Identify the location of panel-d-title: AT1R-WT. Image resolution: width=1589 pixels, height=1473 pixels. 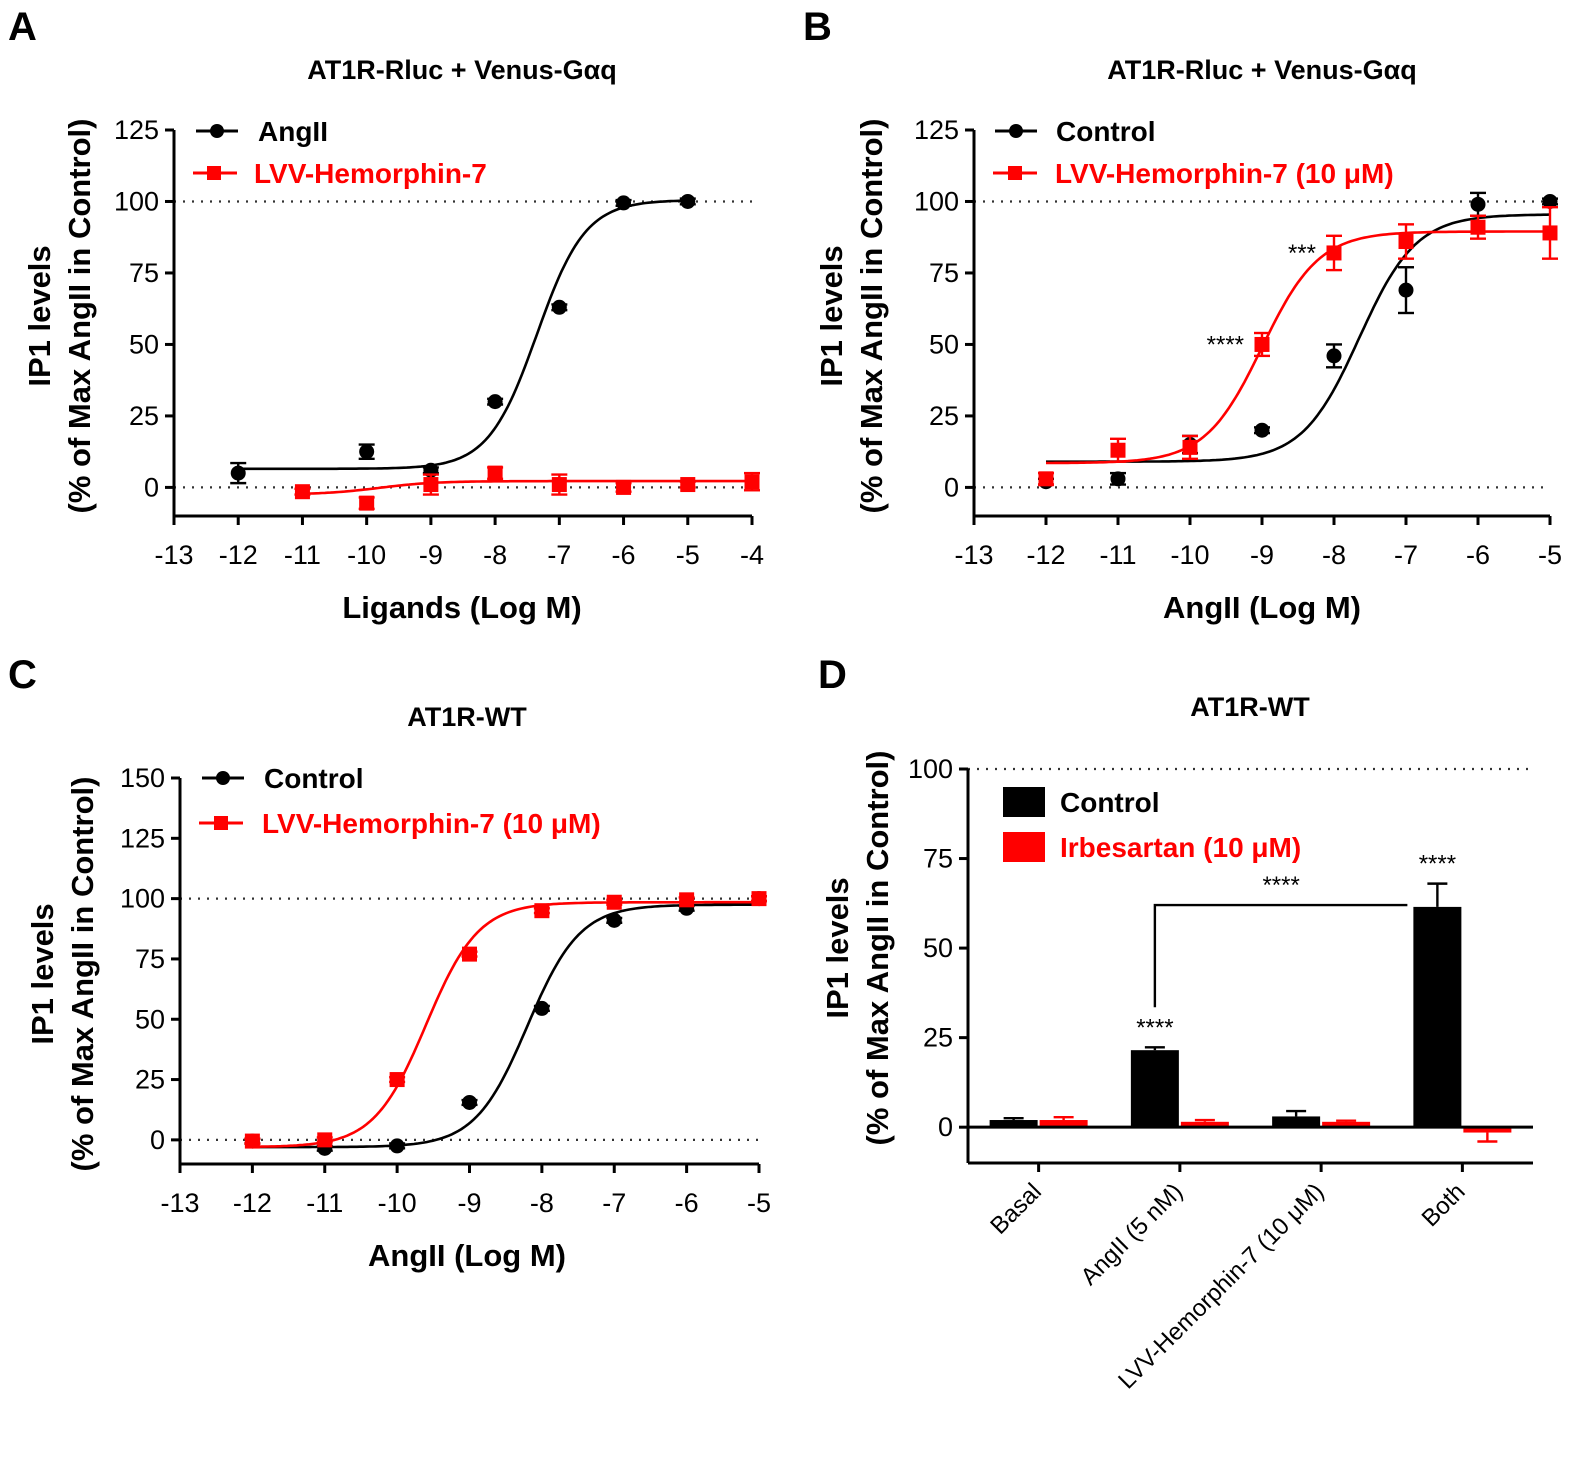
(1250, 707).